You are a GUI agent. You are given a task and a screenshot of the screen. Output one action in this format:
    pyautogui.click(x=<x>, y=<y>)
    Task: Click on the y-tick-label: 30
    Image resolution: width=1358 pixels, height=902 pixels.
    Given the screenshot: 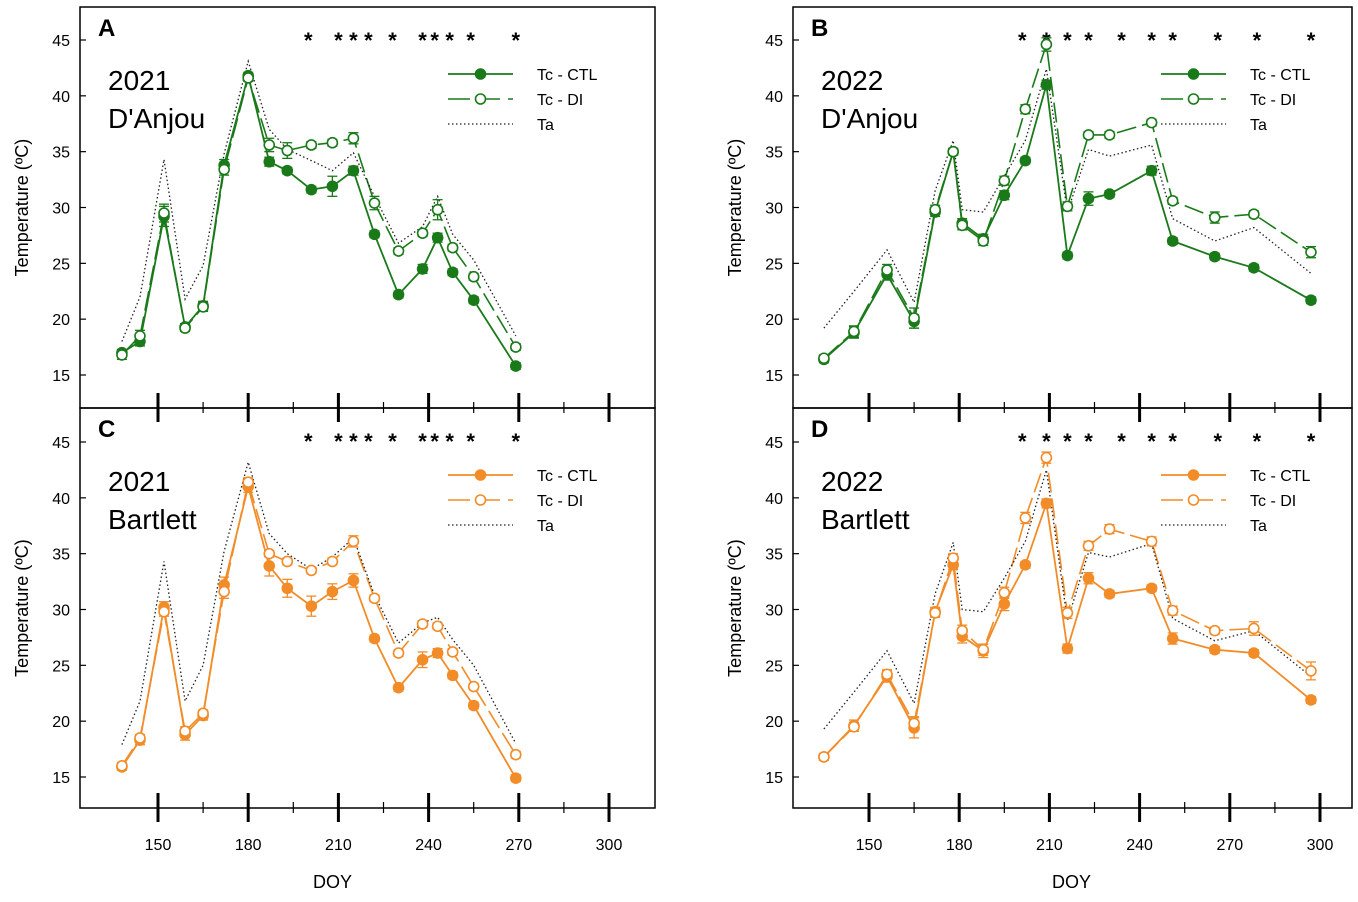 What is the action you would take?
    pyautogui.click(x=61, y=611)
    